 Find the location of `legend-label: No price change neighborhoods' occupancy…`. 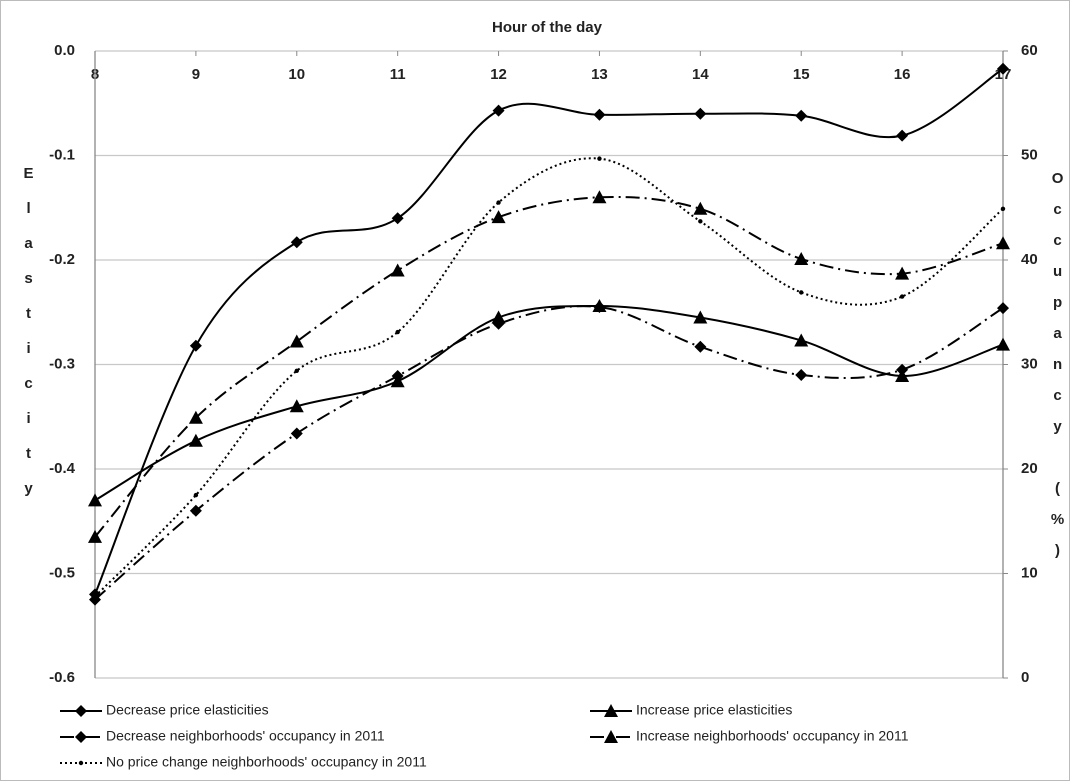

legend-label: No price change neighborhoods' occupancy… is located at coordinates (266, 762).